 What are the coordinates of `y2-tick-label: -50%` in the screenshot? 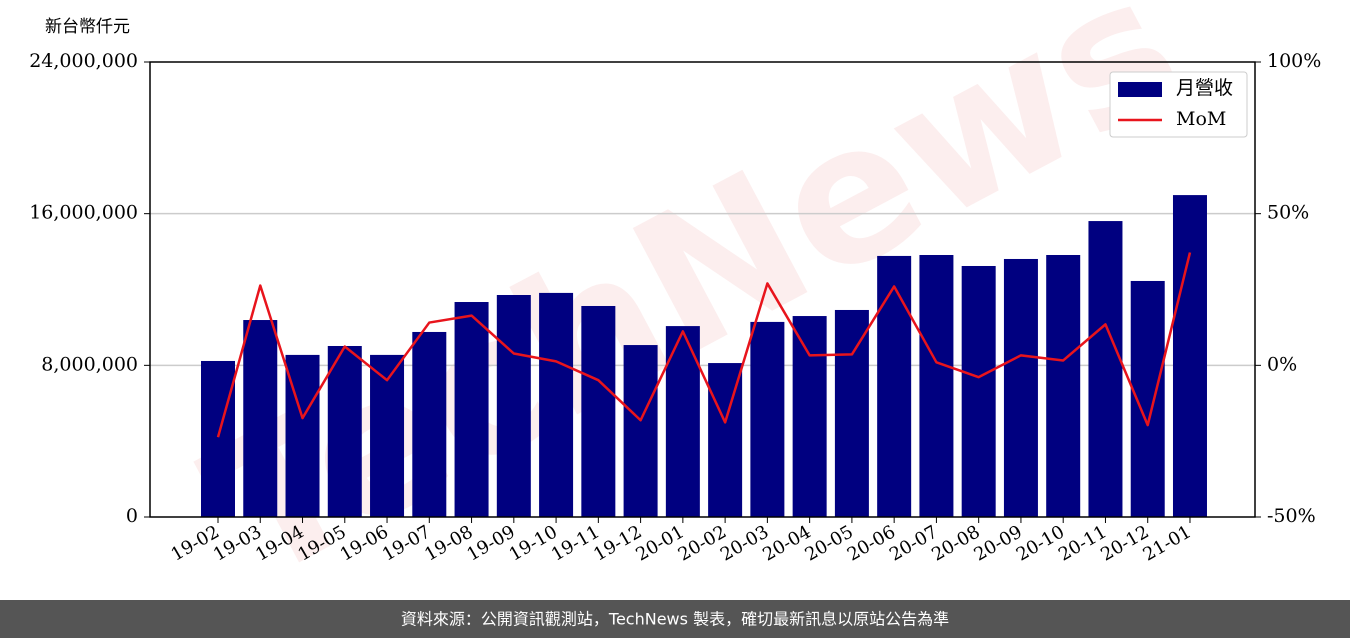 It's located at (1291, 516).